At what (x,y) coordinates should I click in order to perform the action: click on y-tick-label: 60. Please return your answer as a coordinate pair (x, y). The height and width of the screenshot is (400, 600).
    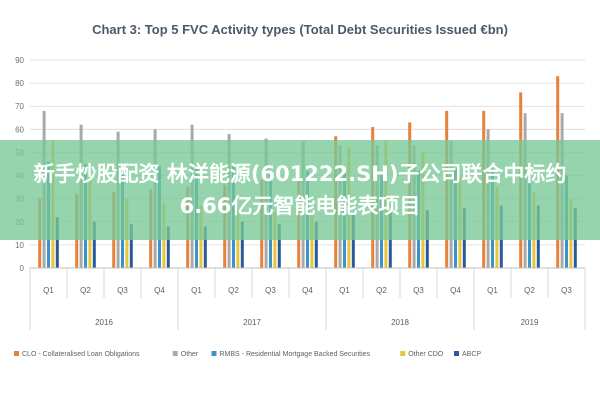
    Looking at the image, I should click on (19, 129).